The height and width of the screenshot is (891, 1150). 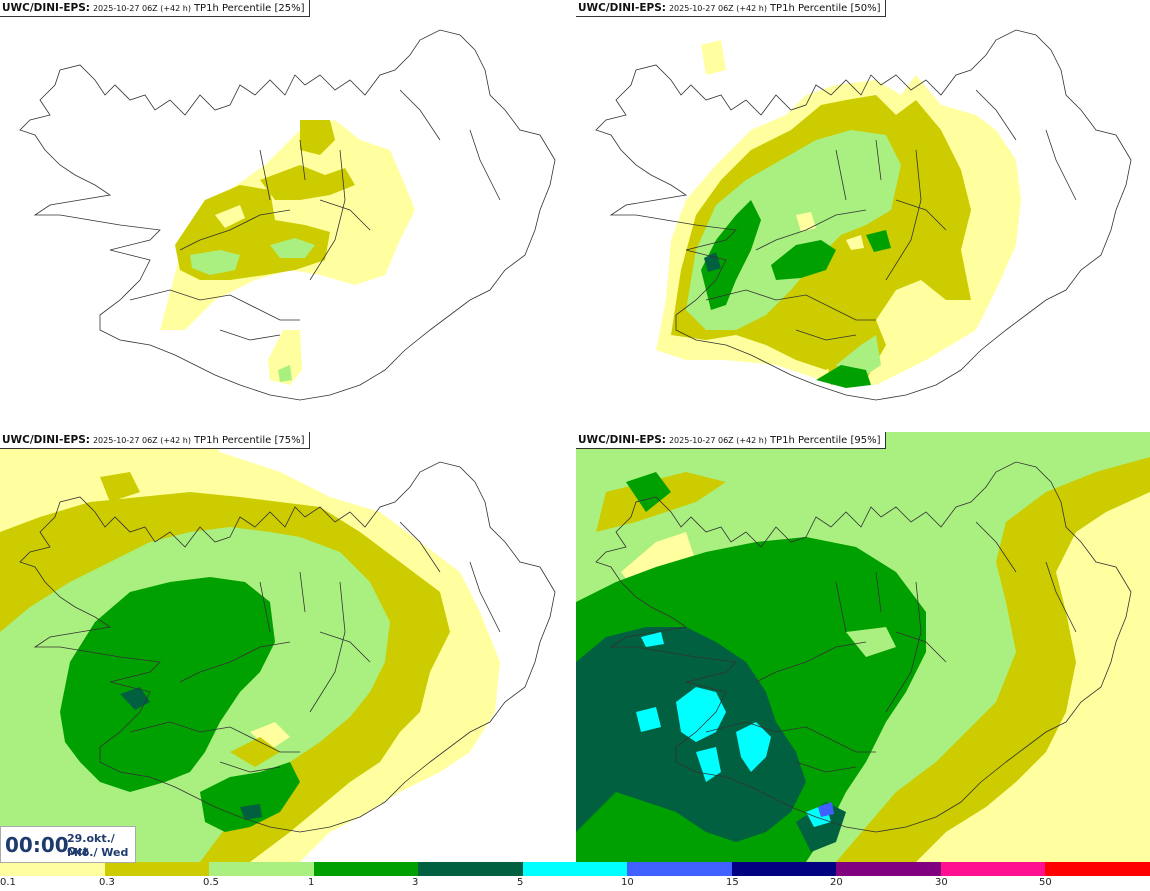 What do you see at coordinates (107, 882) in the screenshot?
I see `colorbar-tick-label: 0.3` at bounding box center [107, 882].